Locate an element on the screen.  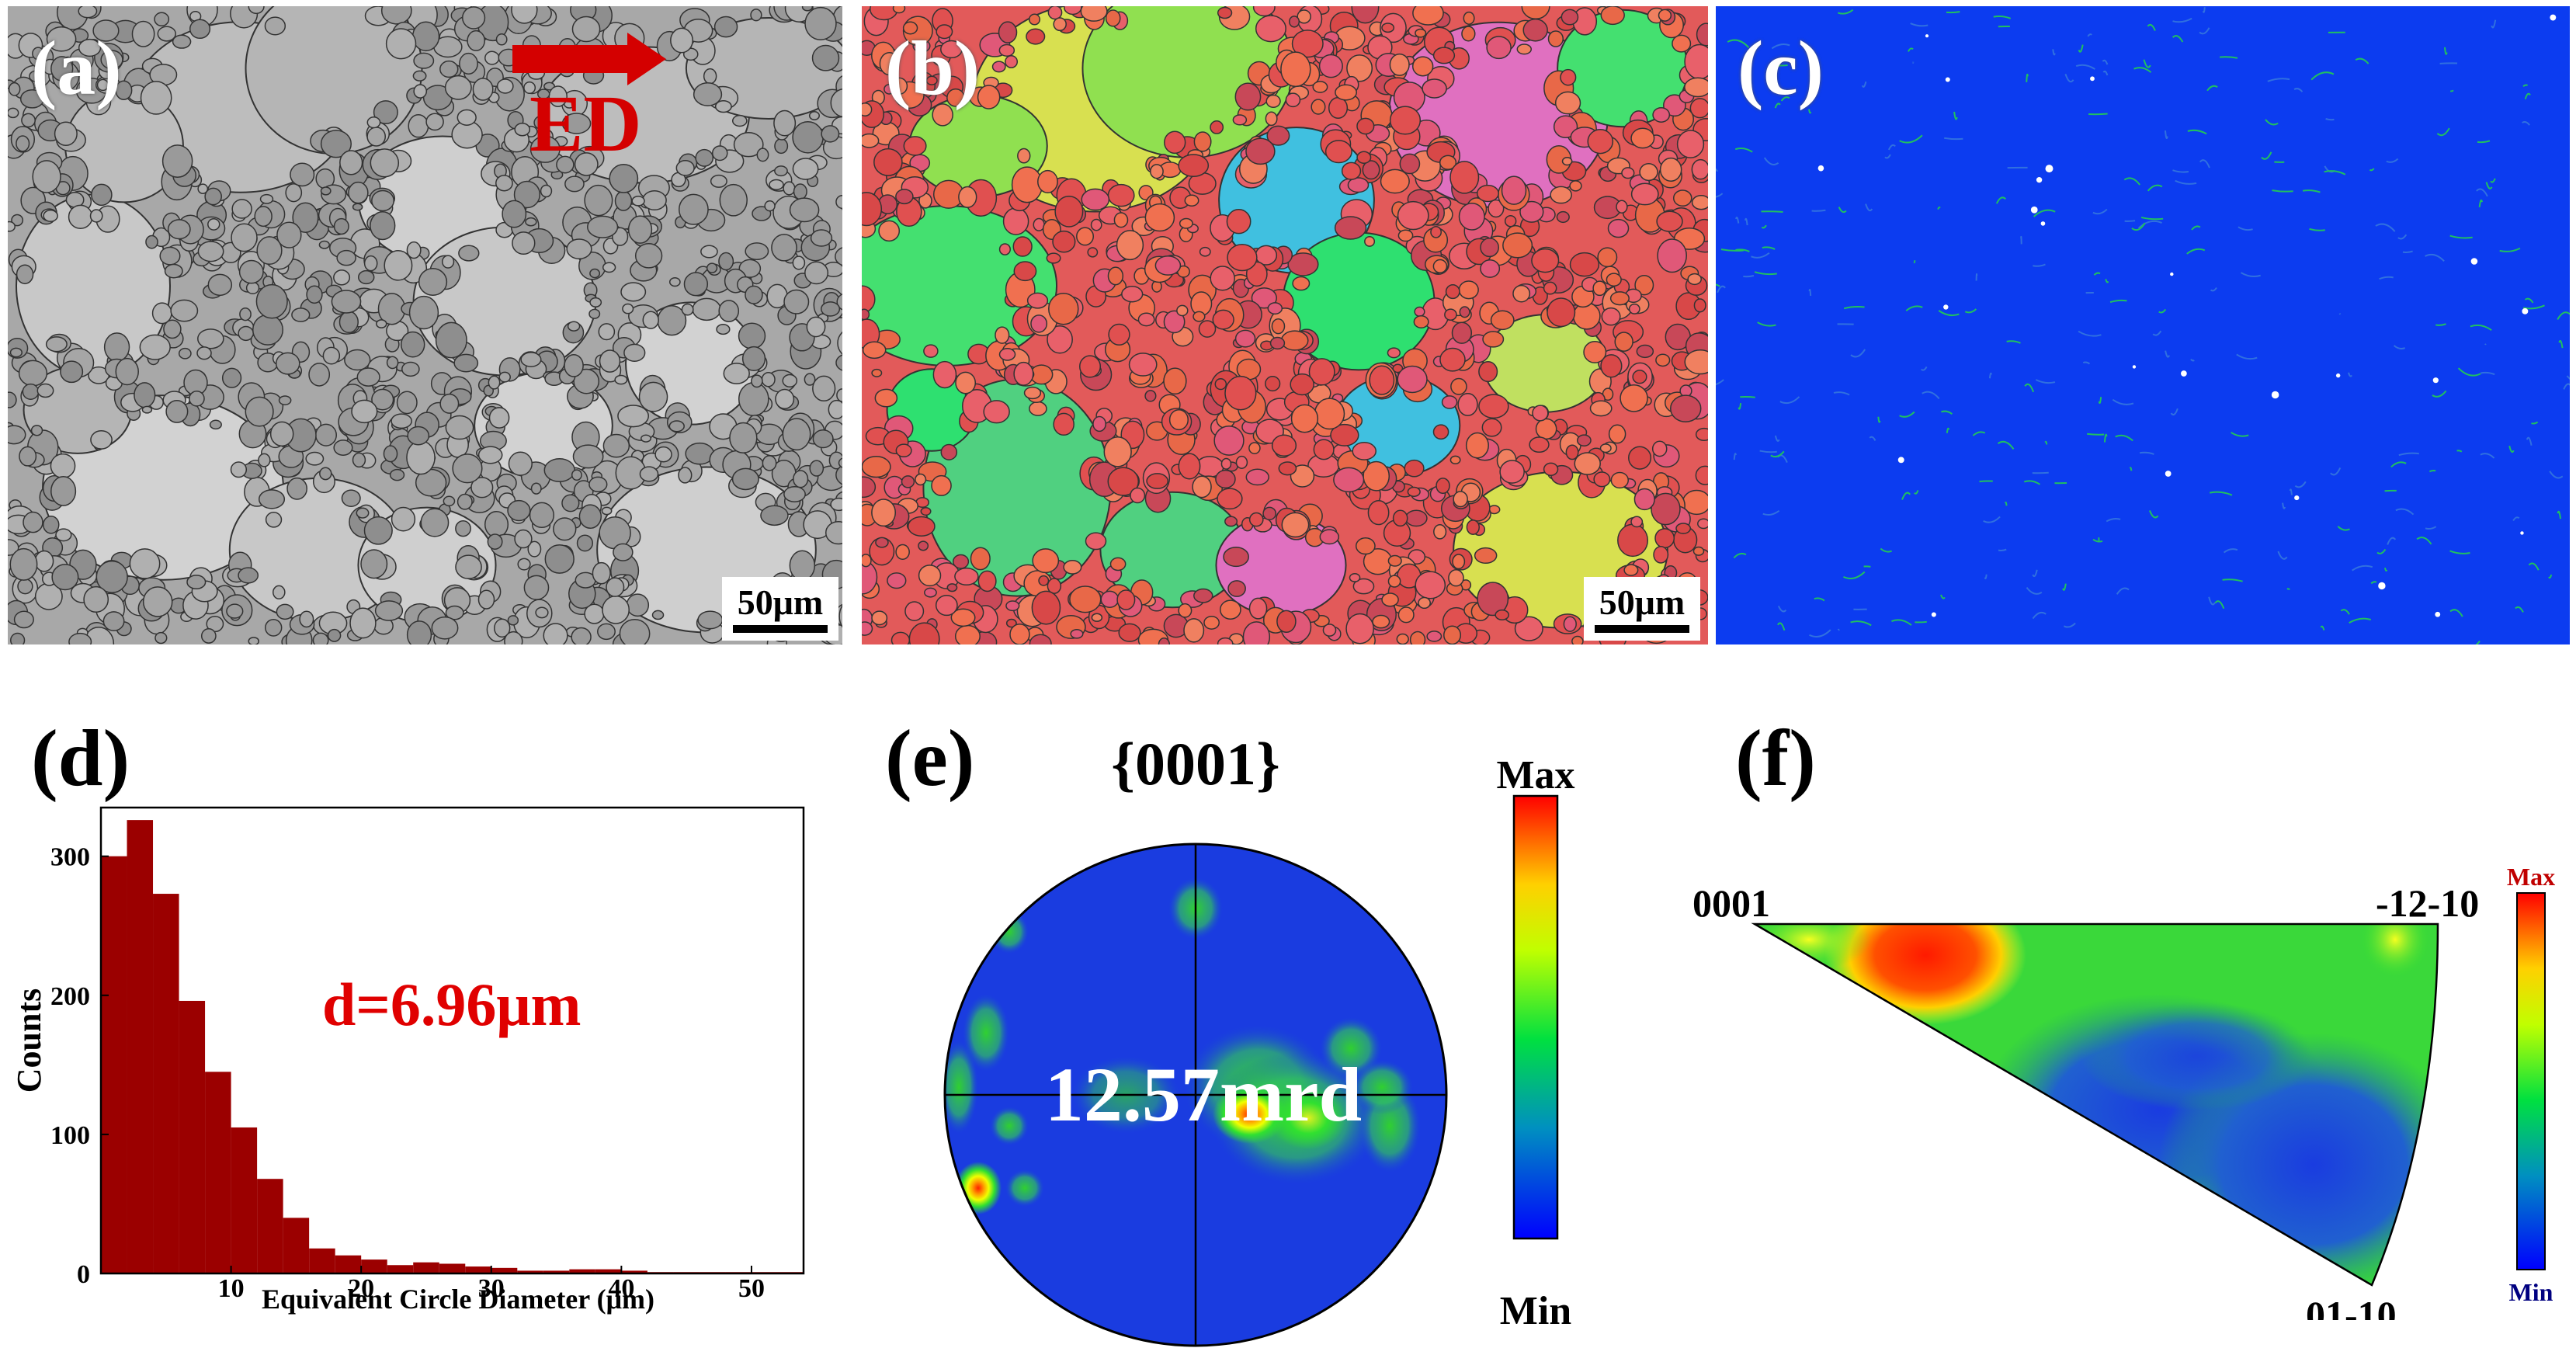
ed-direction-label: ED is located at coordinates (585, 124).